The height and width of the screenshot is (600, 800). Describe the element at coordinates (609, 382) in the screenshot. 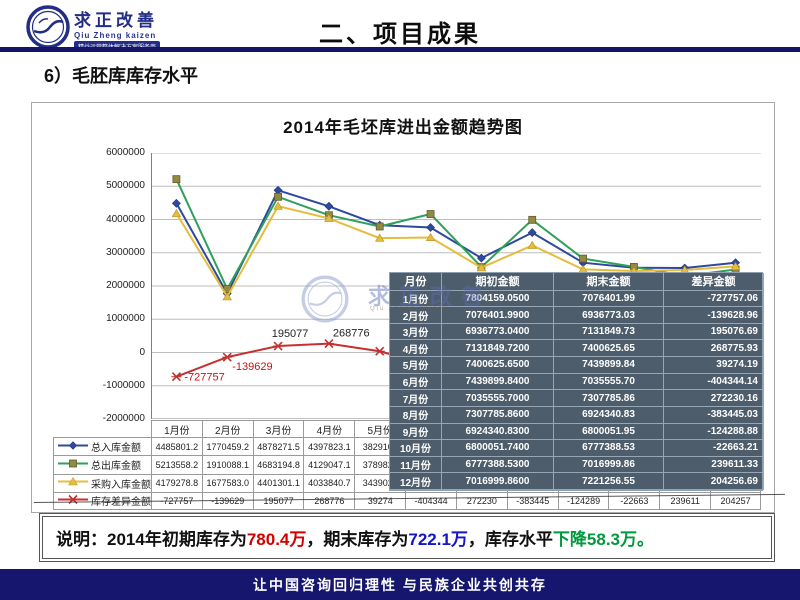

I see `overlay-end-amount: 7035555.70` at that location.